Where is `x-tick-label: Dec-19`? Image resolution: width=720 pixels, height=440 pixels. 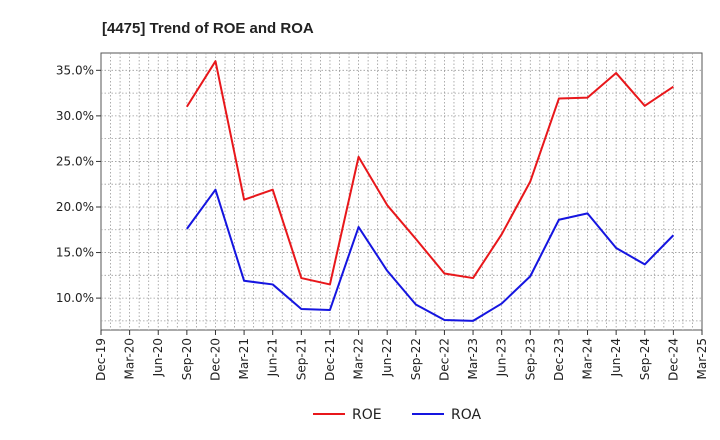 x-tick-label: Dec-19 is located at coordinates (101, 359).